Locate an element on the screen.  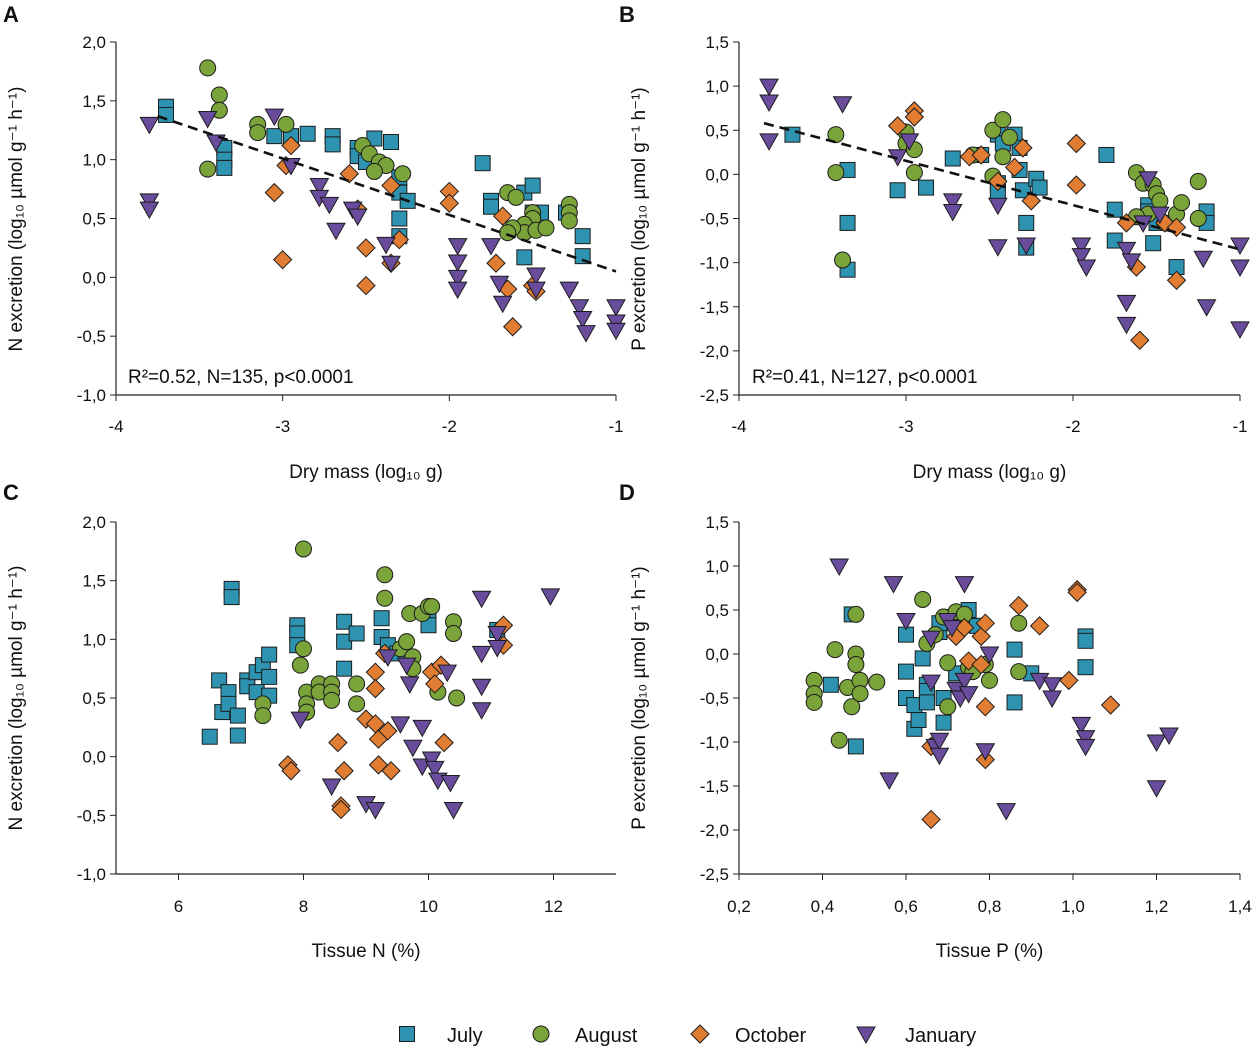
panel-letter: B is located at coordinates (627, 14).